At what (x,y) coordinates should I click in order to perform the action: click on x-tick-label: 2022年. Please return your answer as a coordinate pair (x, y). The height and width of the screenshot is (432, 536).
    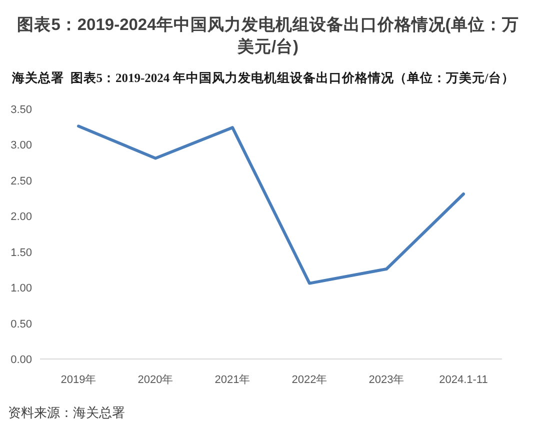
    Looking at the image, I should click on (310, 380).